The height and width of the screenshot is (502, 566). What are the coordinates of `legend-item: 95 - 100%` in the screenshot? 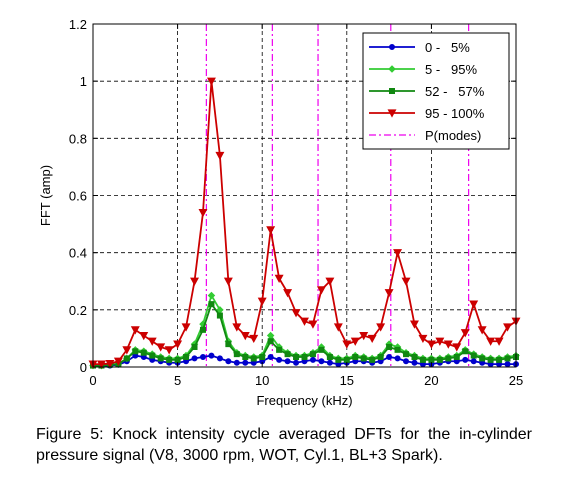 It's located at (427, 113).